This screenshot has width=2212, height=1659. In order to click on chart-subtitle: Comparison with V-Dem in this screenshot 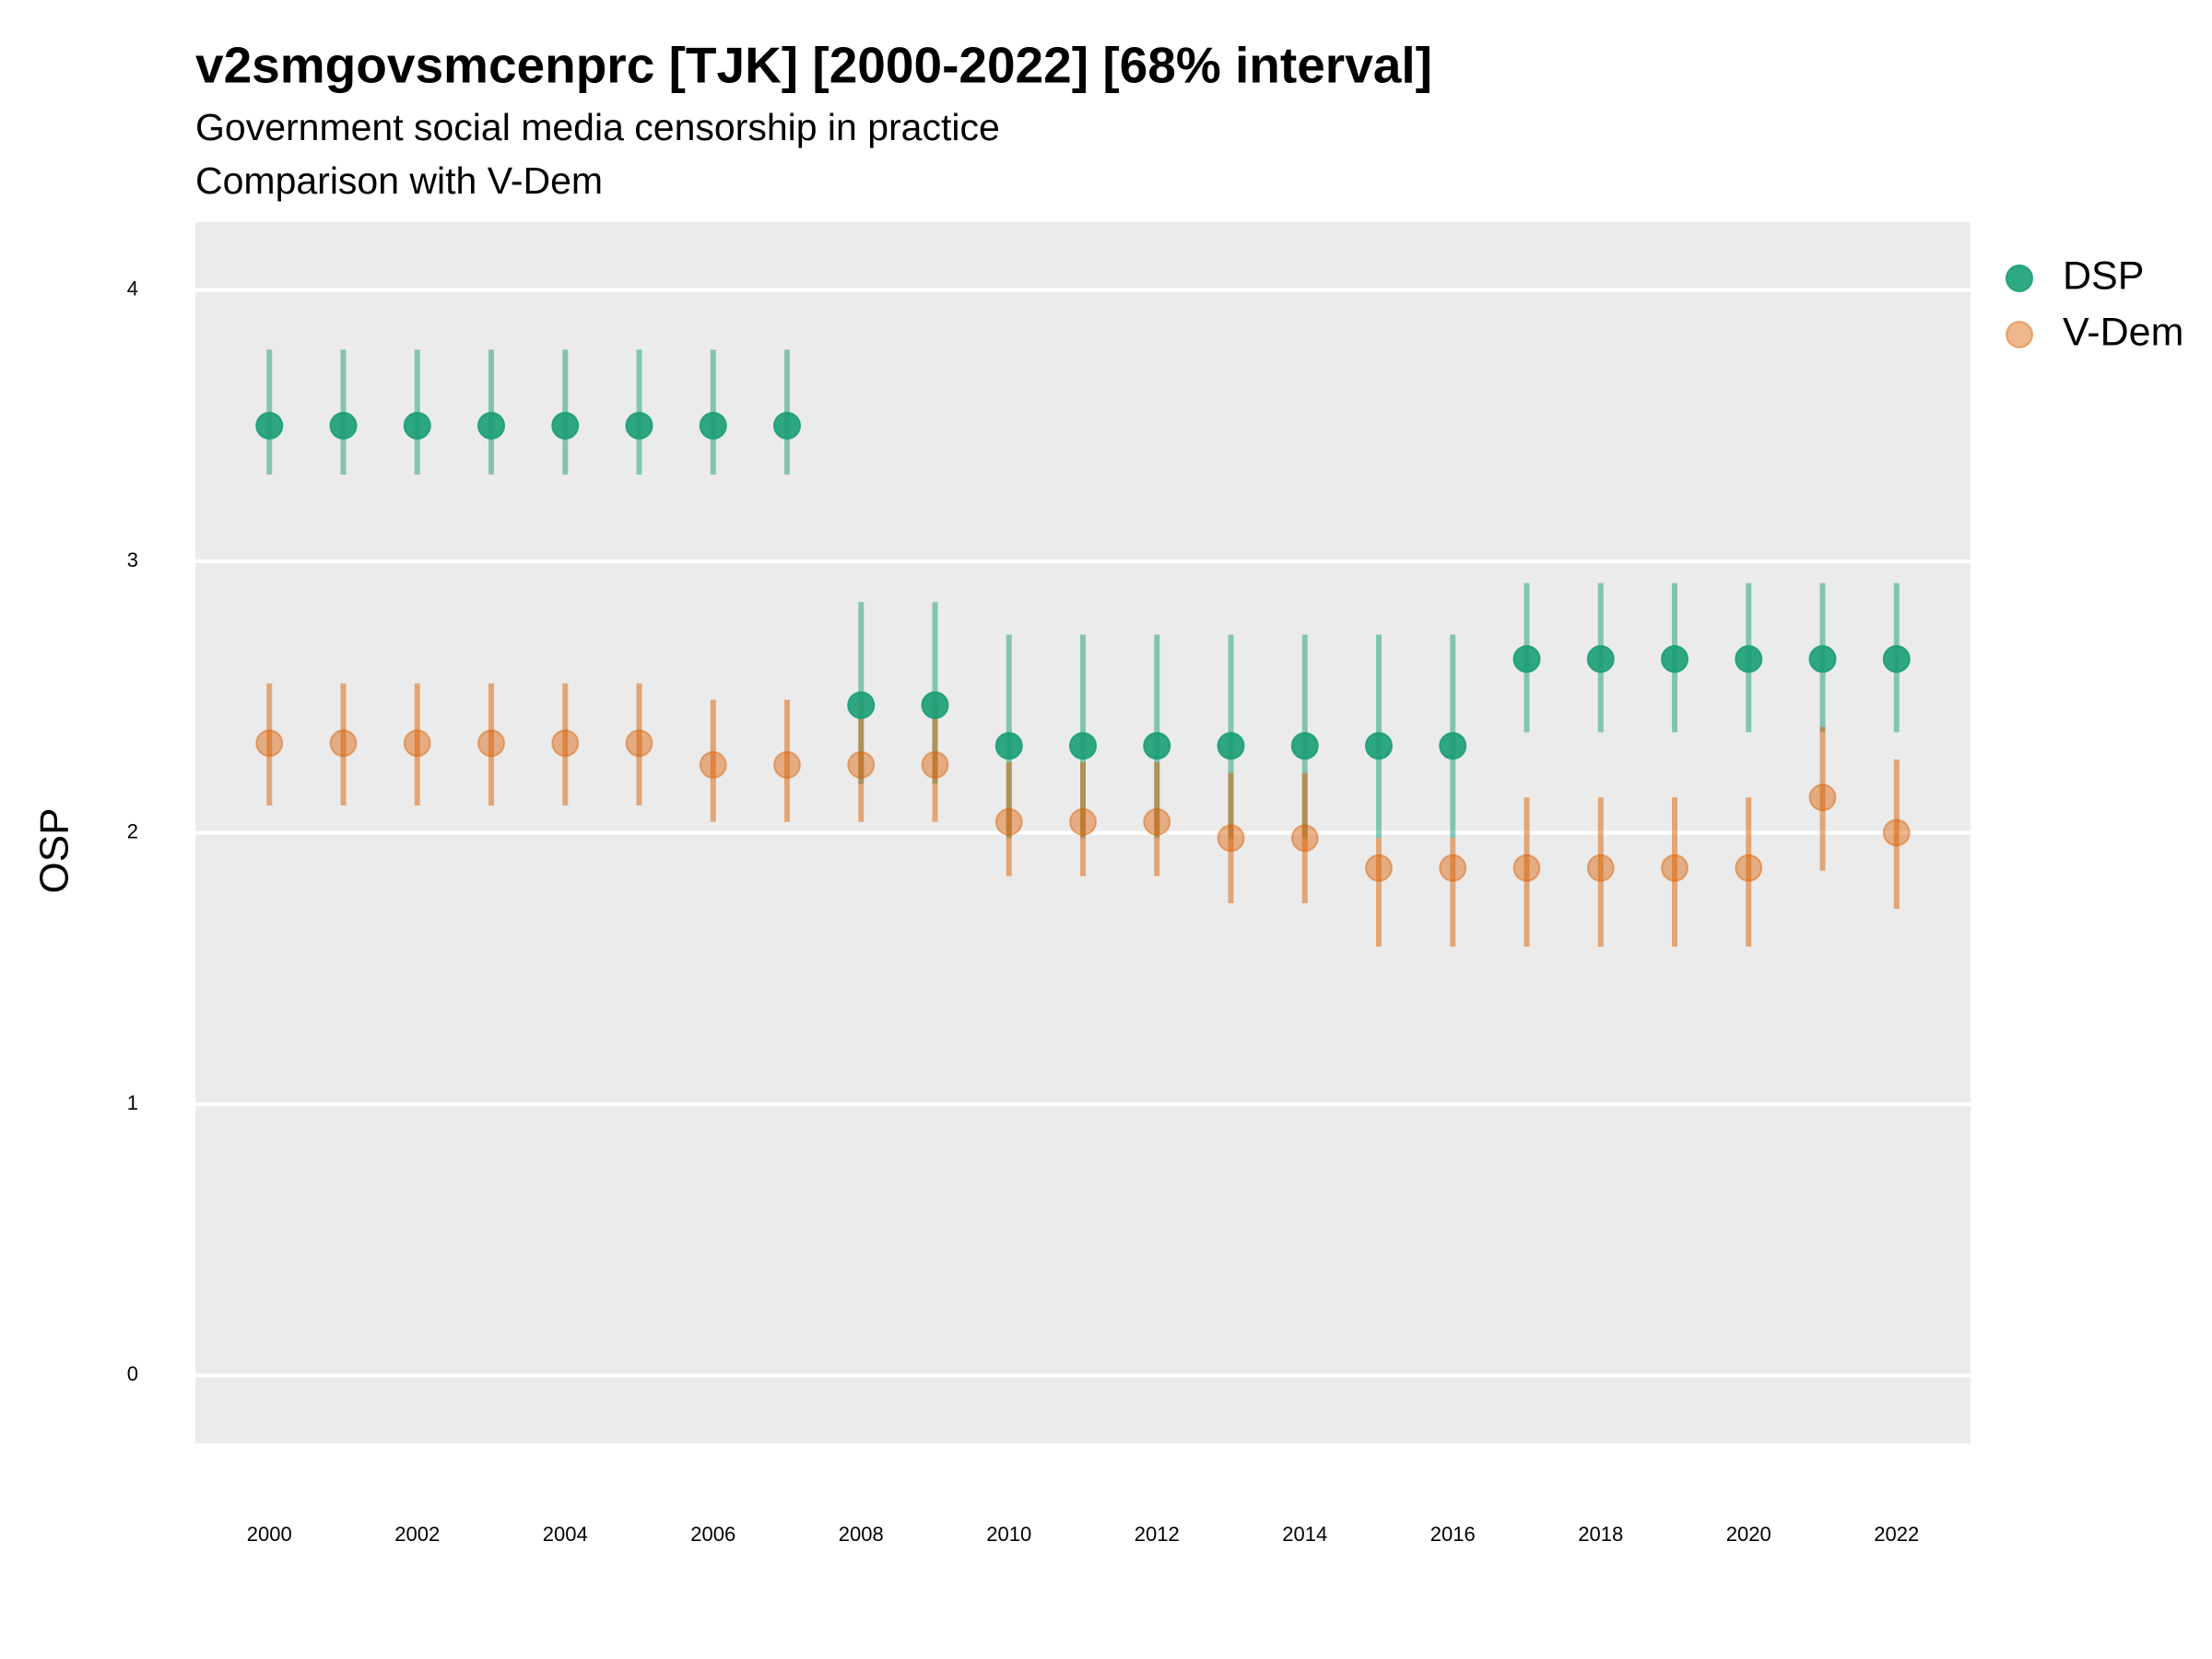, I will do `click(399, 180)`.